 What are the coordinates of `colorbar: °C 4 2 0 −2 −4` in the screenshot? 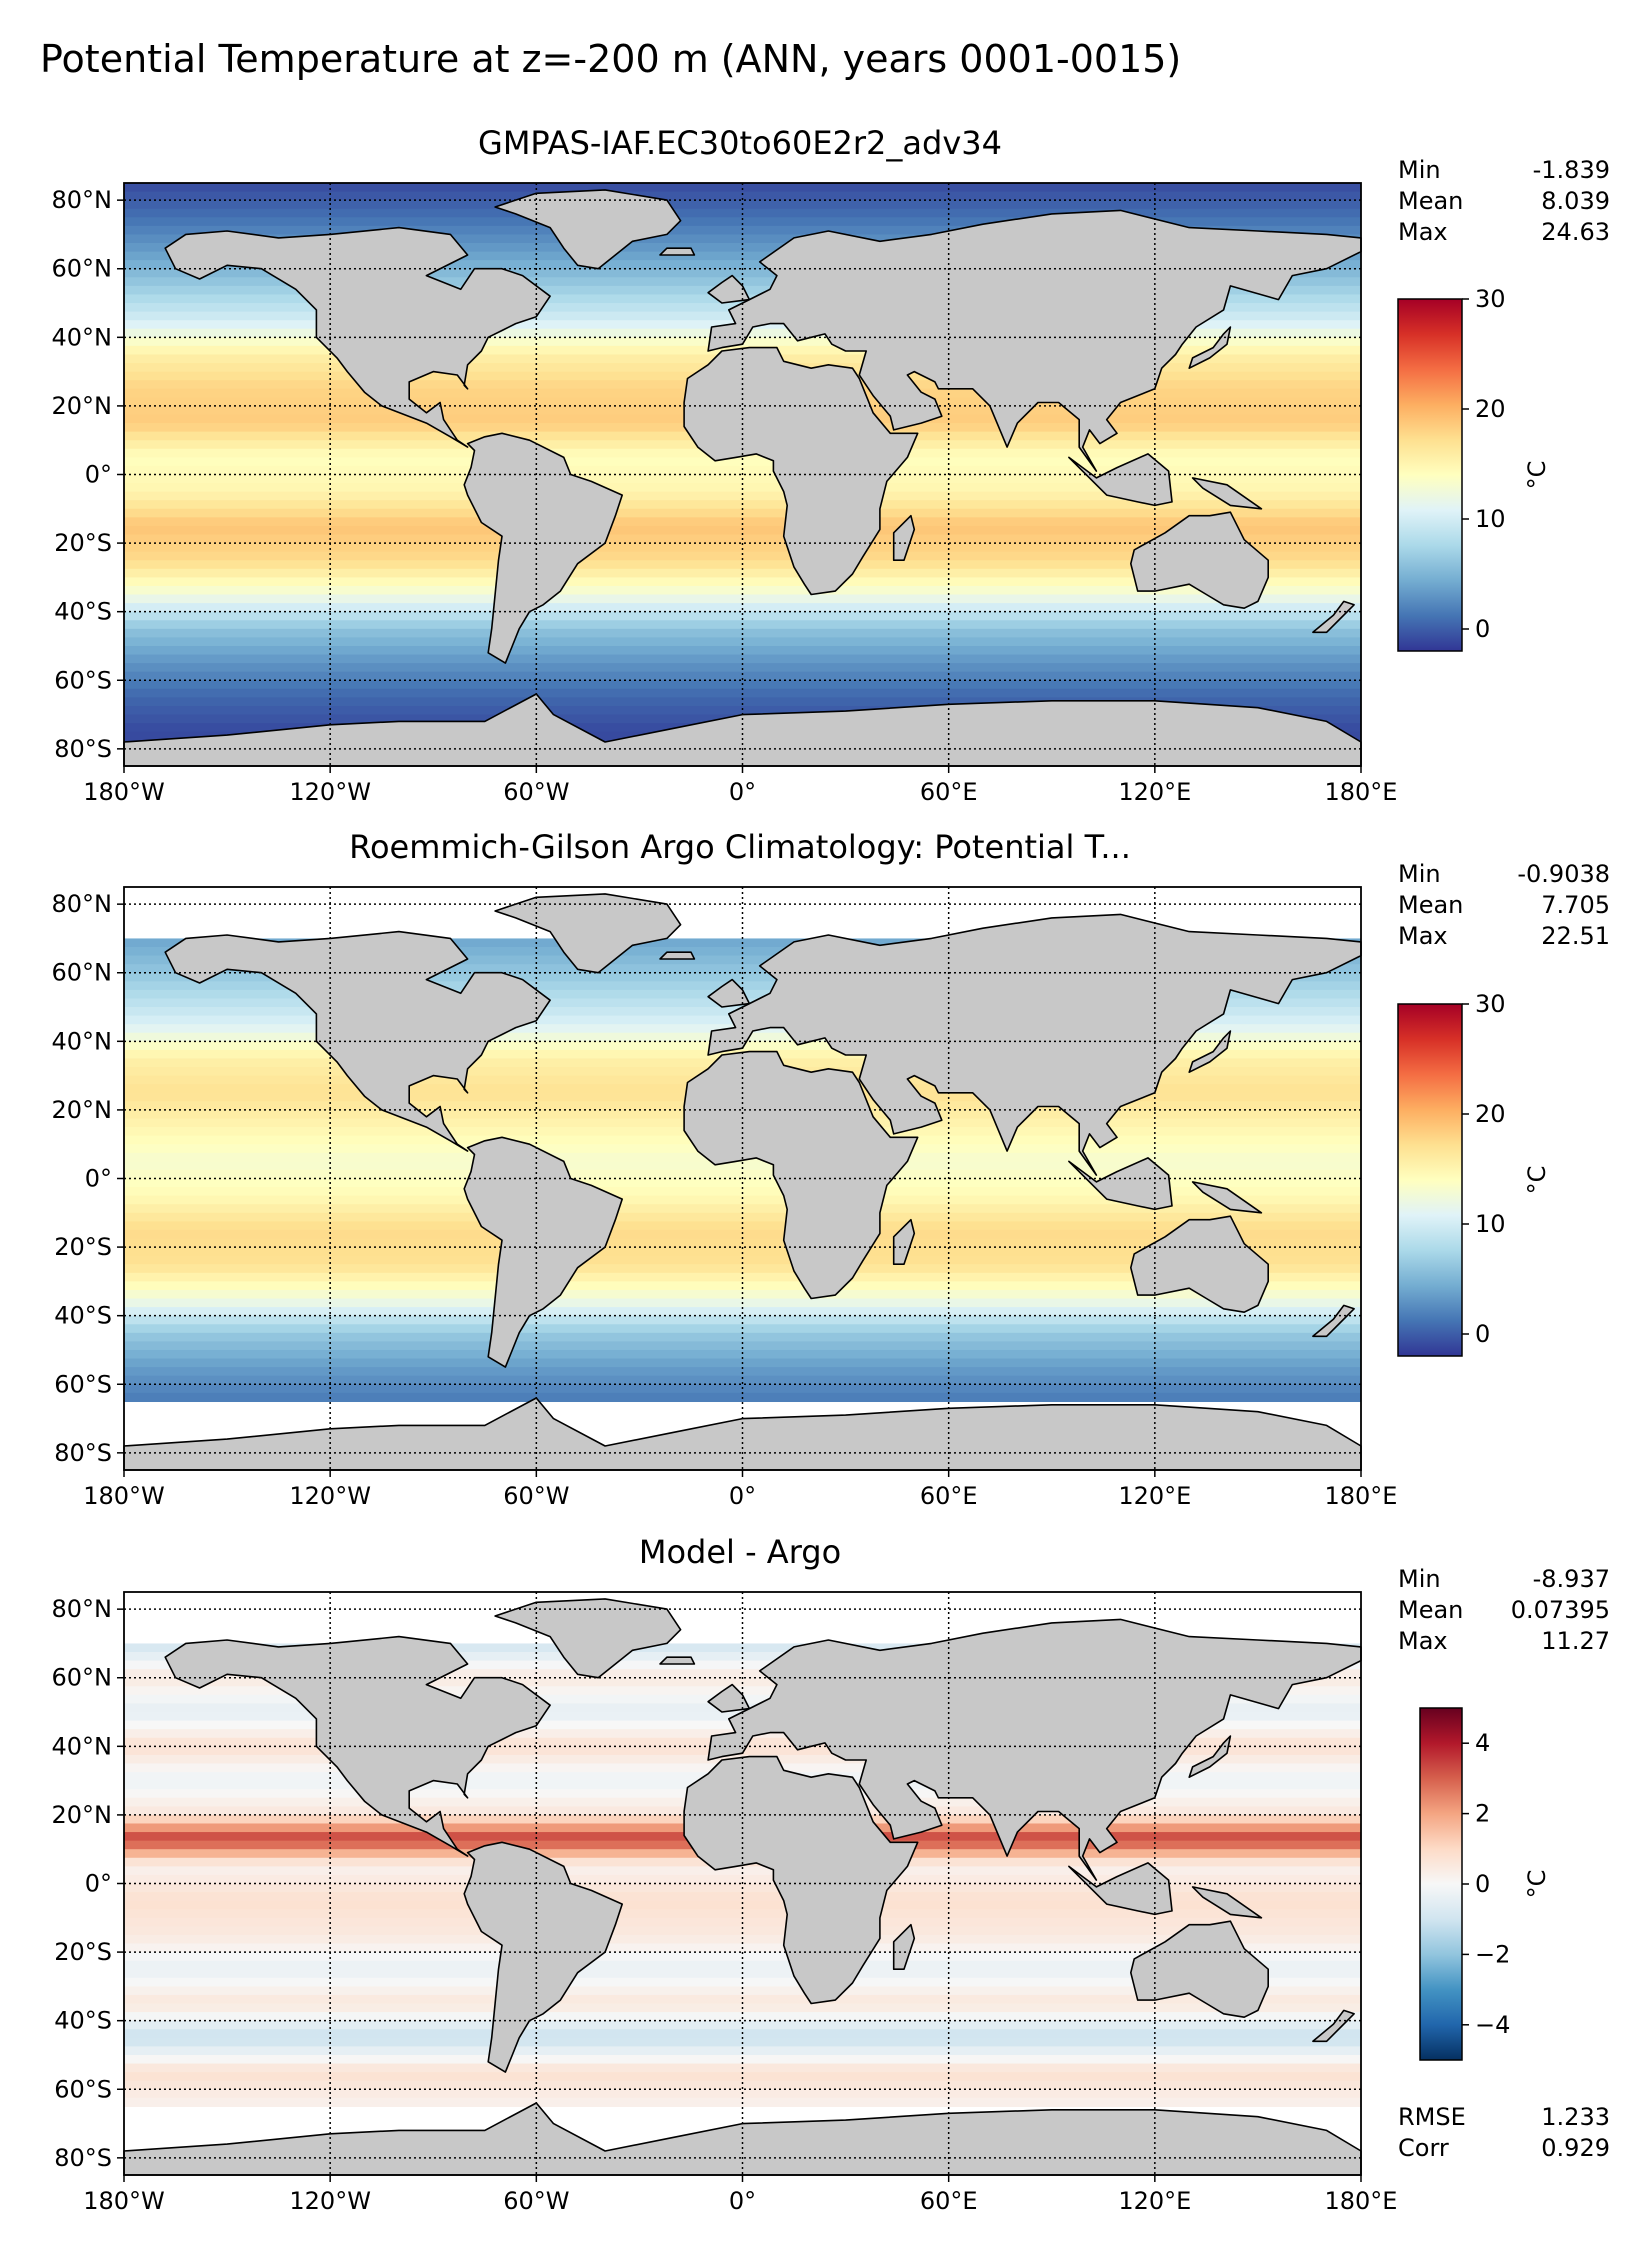 It's located at (1485, 1884).